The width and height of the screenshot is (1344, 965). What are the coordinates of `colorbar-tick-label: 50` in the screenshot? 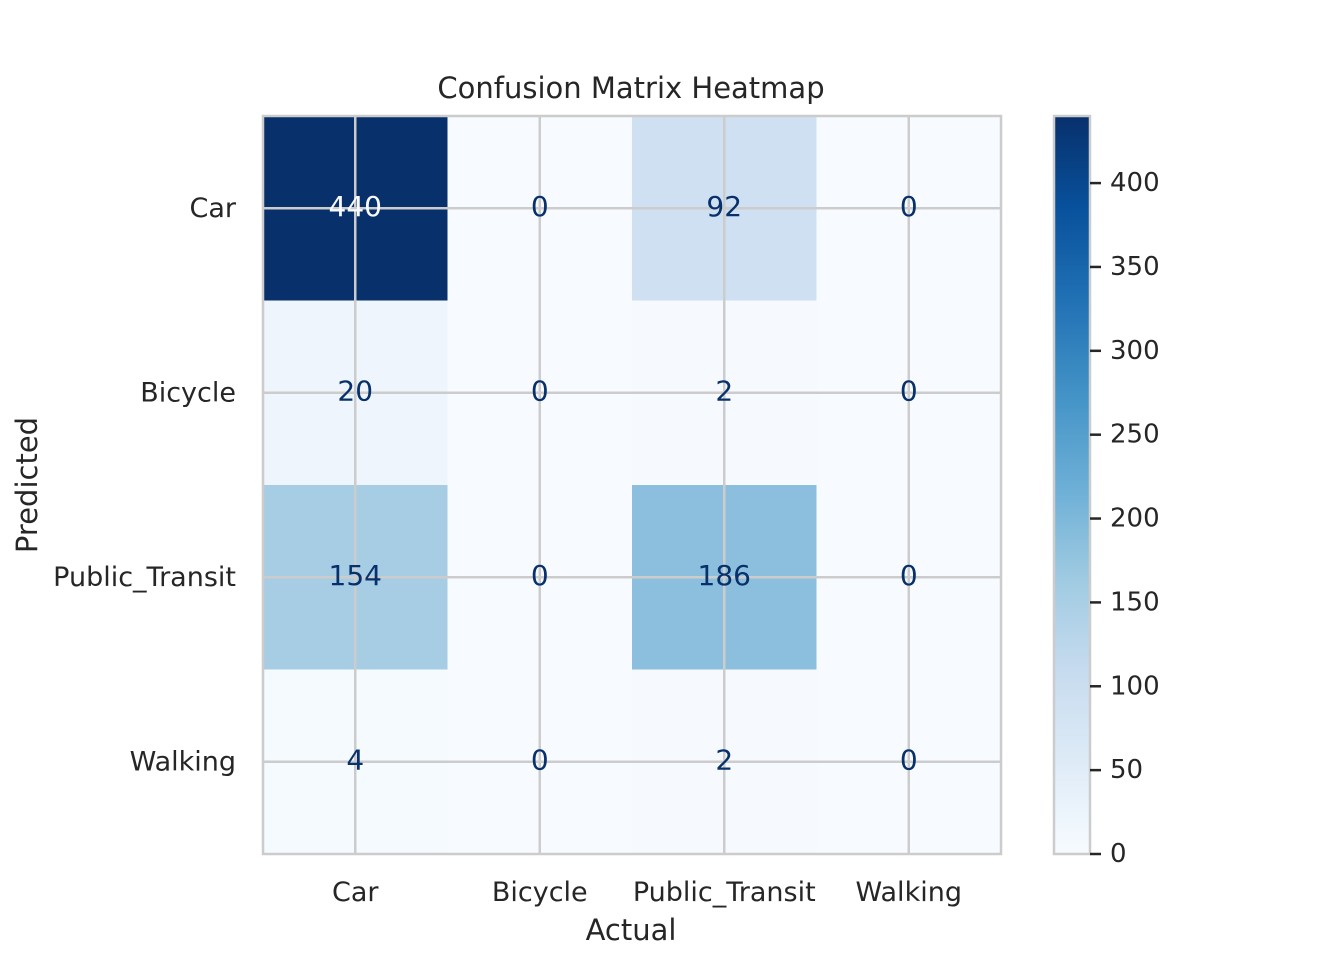 It's located at (1126, 770).